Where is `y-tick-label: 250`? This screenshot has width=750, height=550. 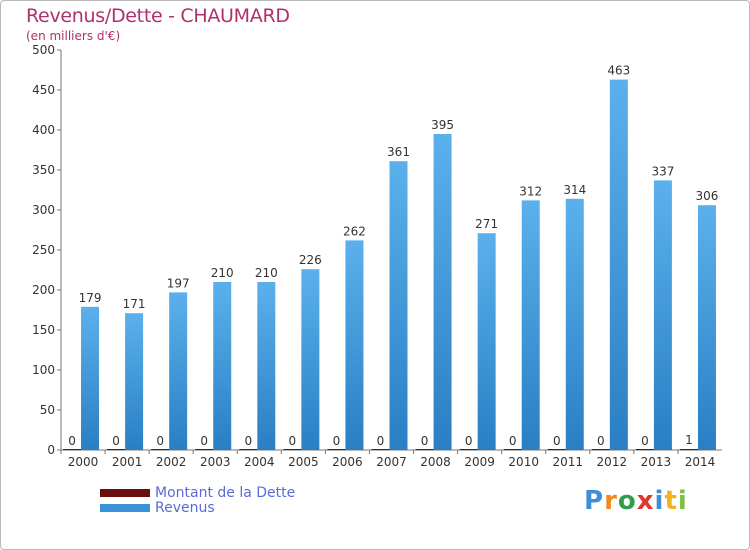 y-tick-label: 250 is located at coordinates (43, 250).